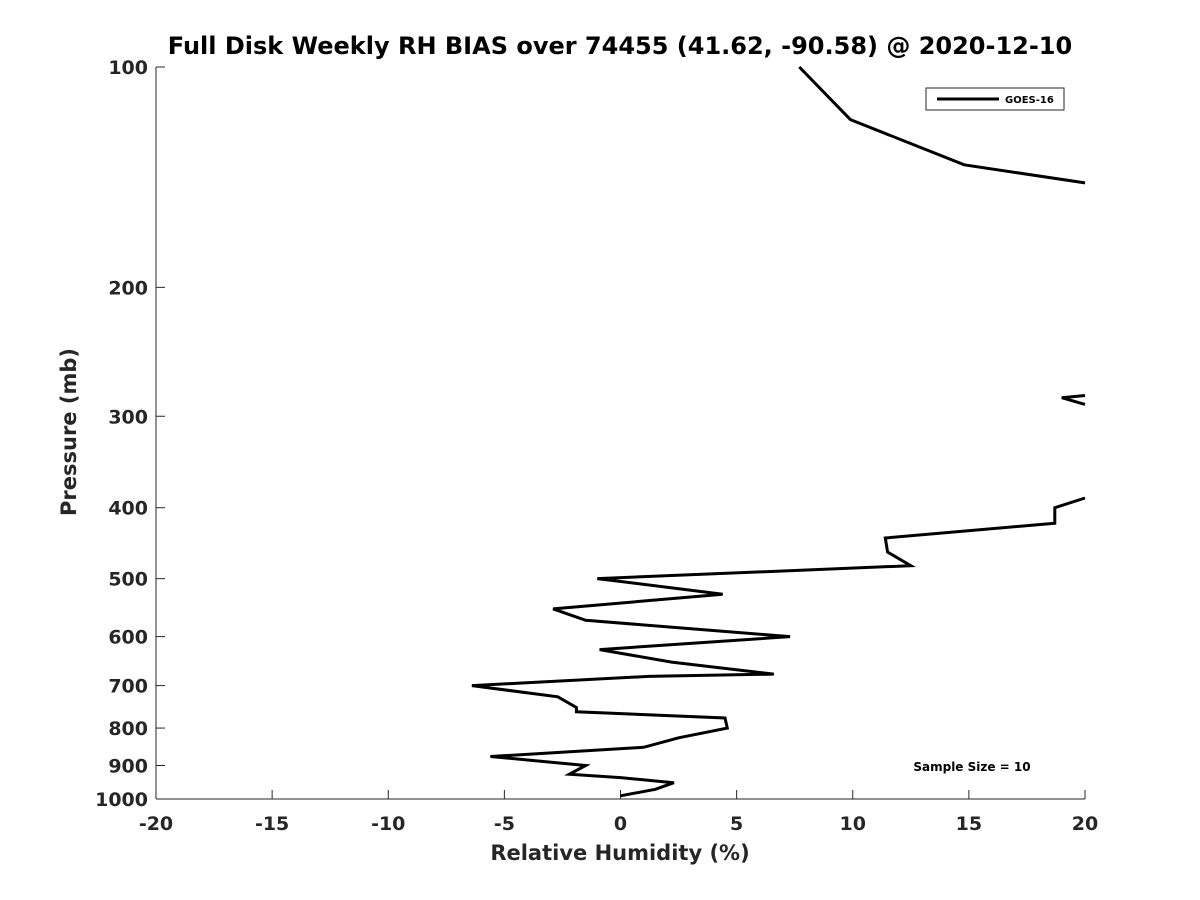  Describe the element at coordinates (121, 800) in the screenshot. I see `y-tick-label: 1000` at that location.